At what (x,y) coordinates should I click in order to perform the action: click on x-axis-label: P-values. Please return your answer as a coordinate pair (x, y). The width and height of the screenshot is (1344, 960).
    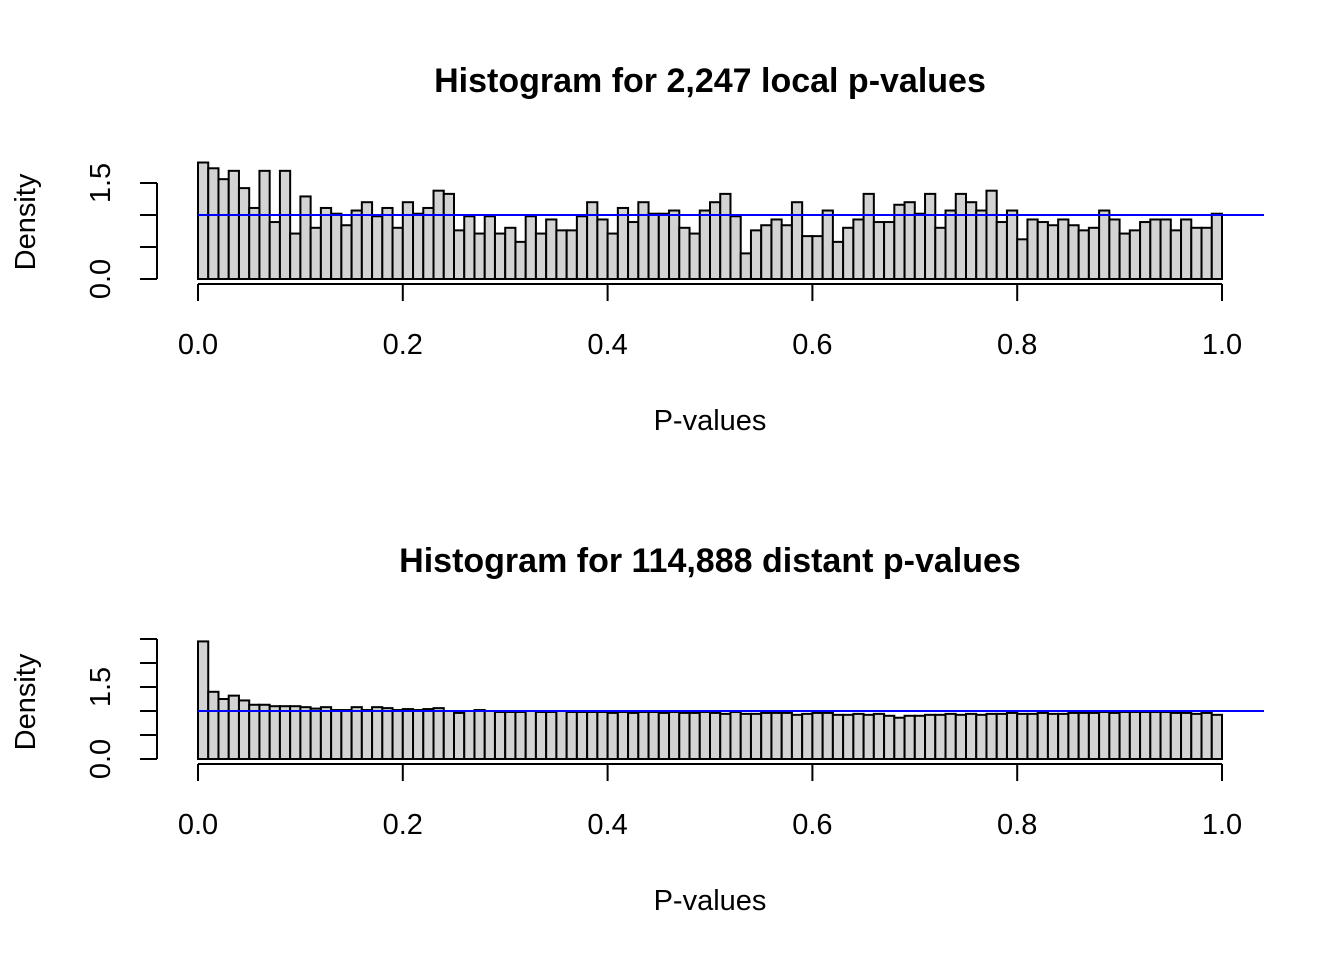
    Looking at the image, I should click on (710, 421).